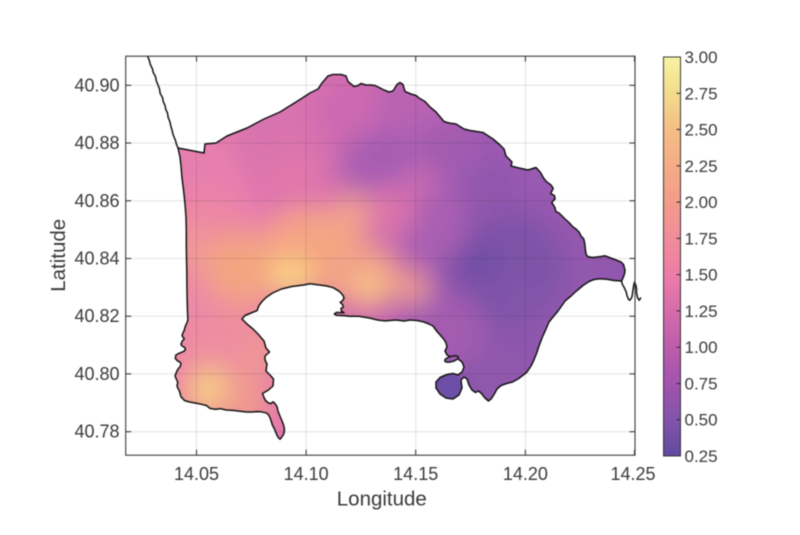  Describe the element at coordinates (701, 57) in the screenshot. I see `svg-text: 3.00` at that location.